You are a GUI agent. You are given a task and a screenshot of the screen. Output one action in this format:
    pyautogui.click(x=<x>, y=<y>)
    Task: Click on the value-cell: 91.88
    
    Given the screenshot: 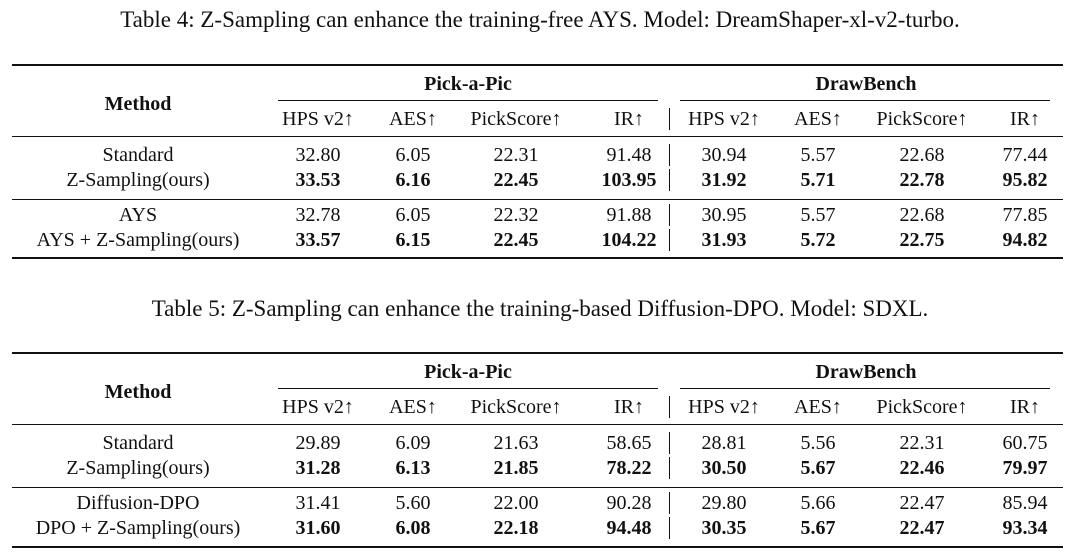 What is the action you would take?
    pyautogui.click(x=629, y=215)
    